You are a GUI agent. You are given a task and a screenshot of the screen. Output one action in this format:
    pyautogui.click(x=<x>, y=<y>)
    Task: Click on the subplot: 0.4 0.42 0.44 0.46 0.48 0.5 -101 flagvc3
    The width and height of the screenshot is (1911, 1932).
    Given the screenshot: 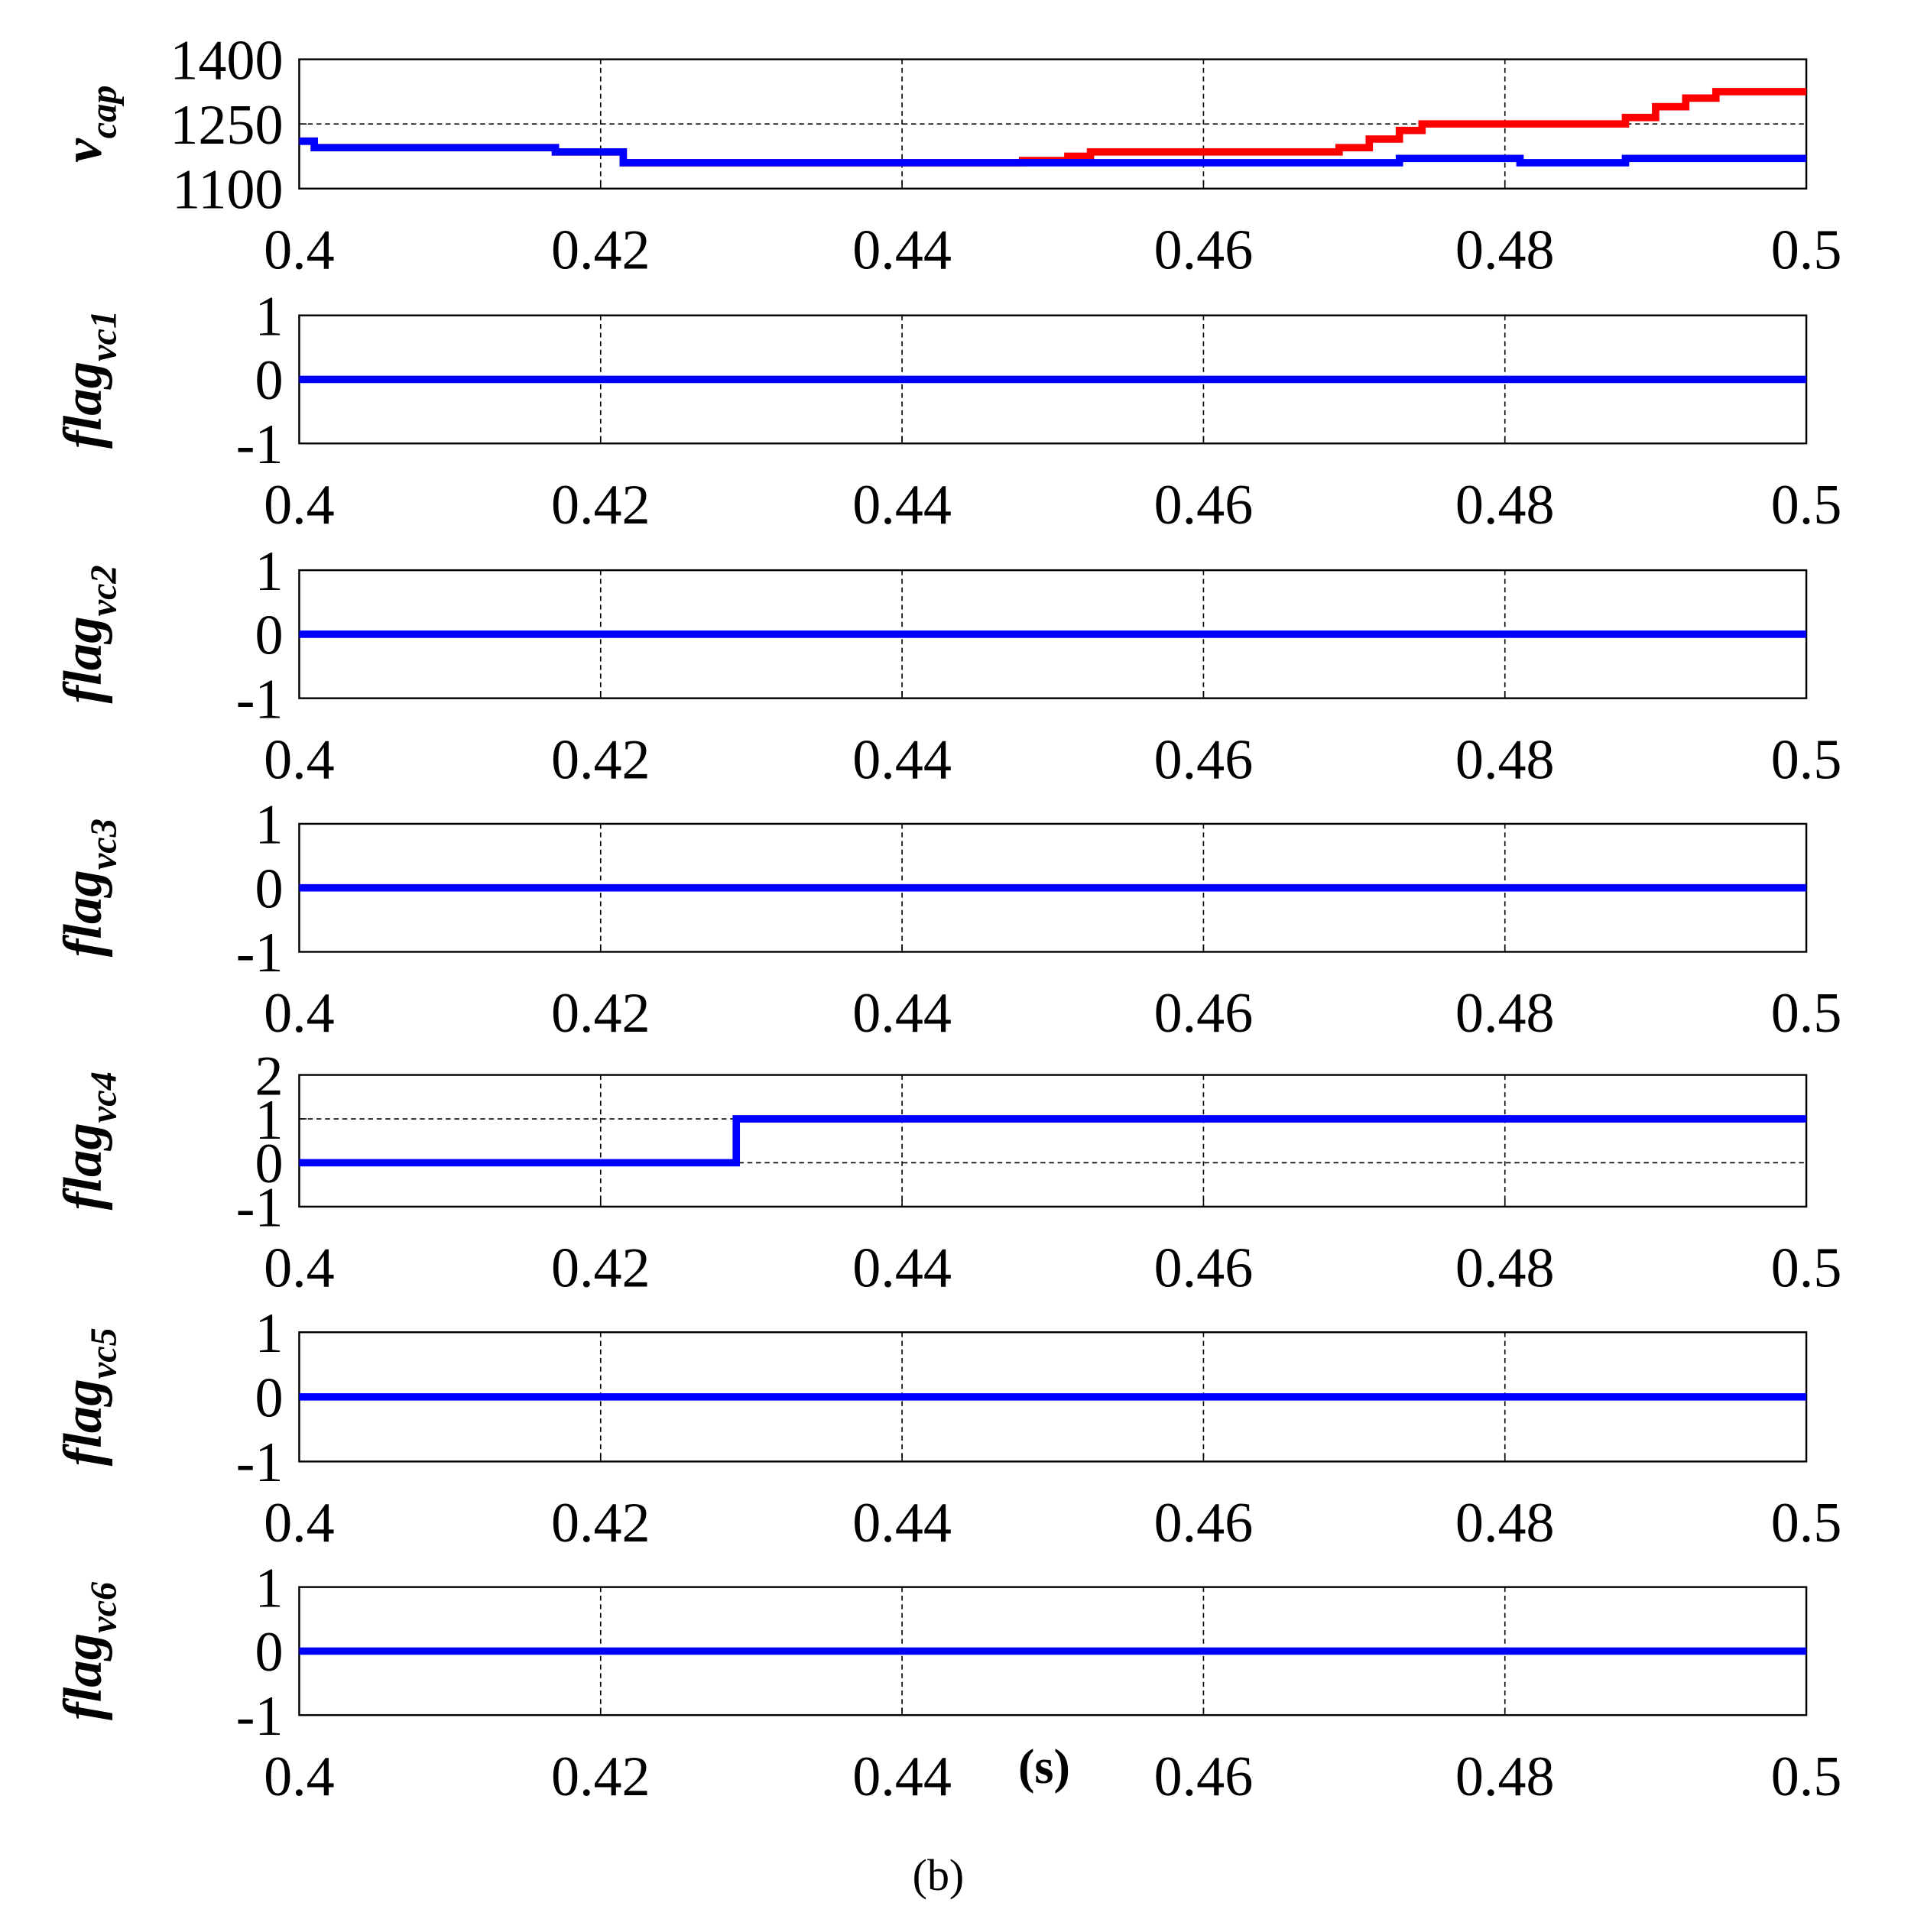 What is the action you would take?
    pyautogui.click(x=947, y=919)
    